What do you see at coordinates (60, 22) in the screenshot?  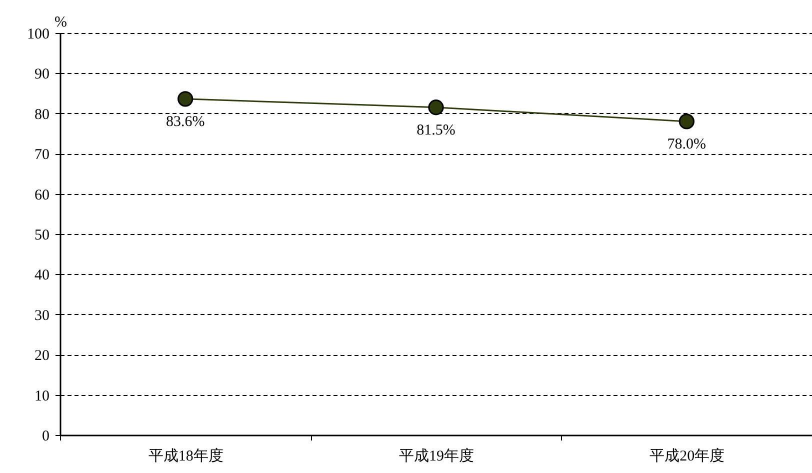 I see `y-axis-title: %` at bounding box center [60, 22].